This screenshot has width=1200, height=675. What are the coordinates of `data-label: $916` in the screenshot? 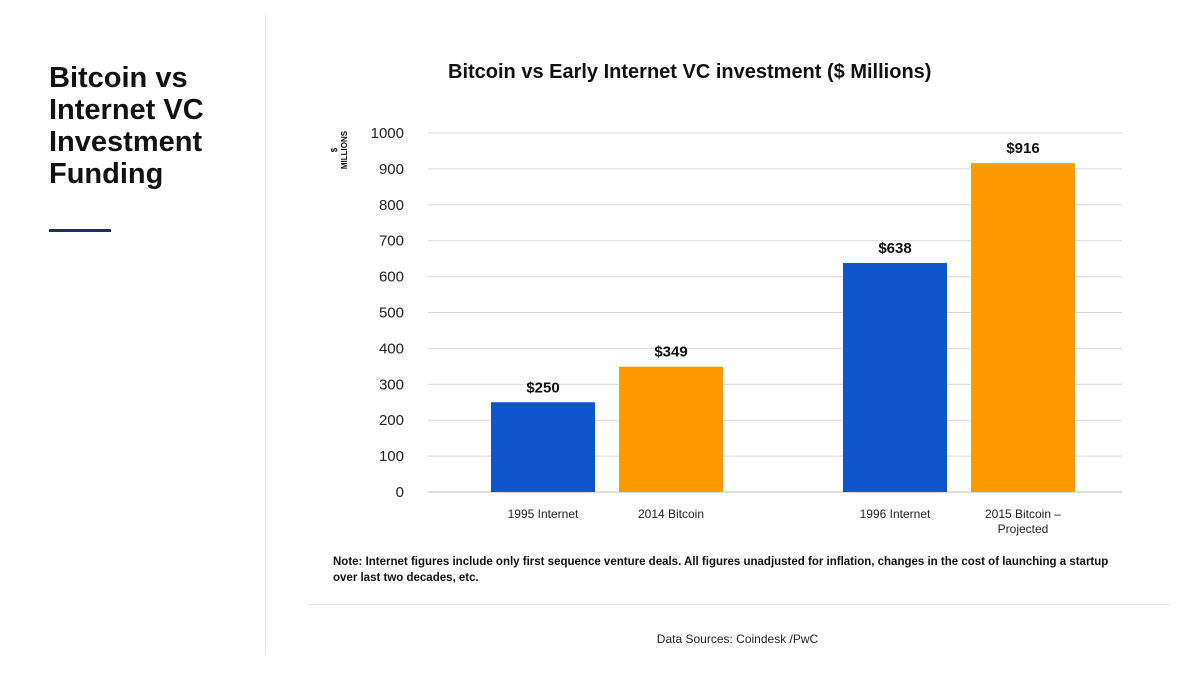 It's located at (1022, 148).